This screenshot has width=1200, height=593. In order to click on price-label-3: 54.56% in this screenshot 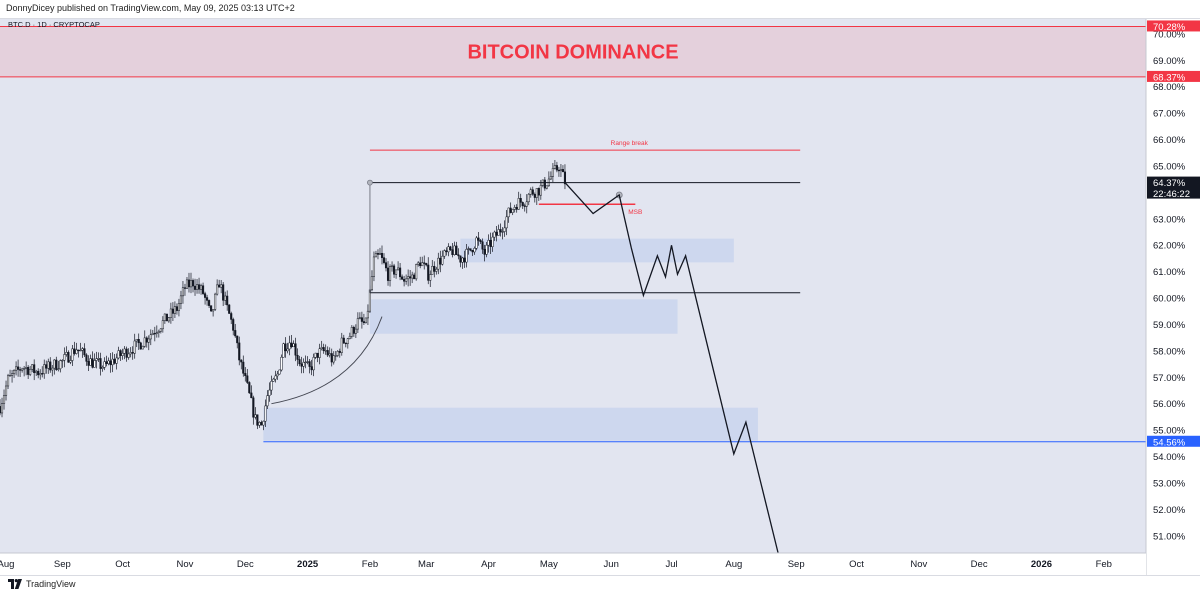, I will do `click(1173, 442)`.